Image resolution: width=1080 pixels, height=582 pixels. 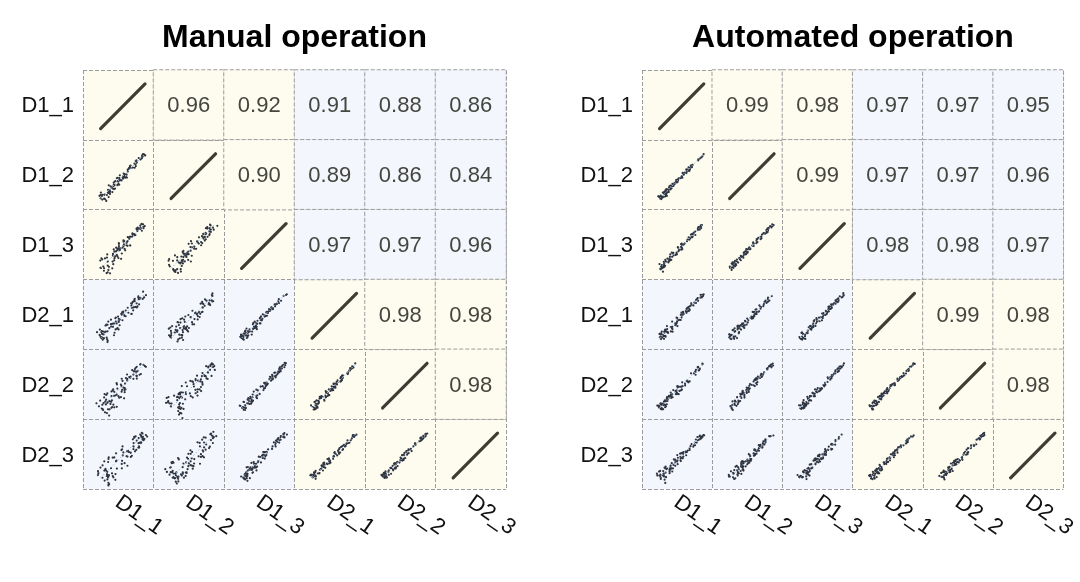 What do you see at coordinates (1028, 105) in the screenshot?
I see `data-label: 0.95` at bounding box center [1028, 105].